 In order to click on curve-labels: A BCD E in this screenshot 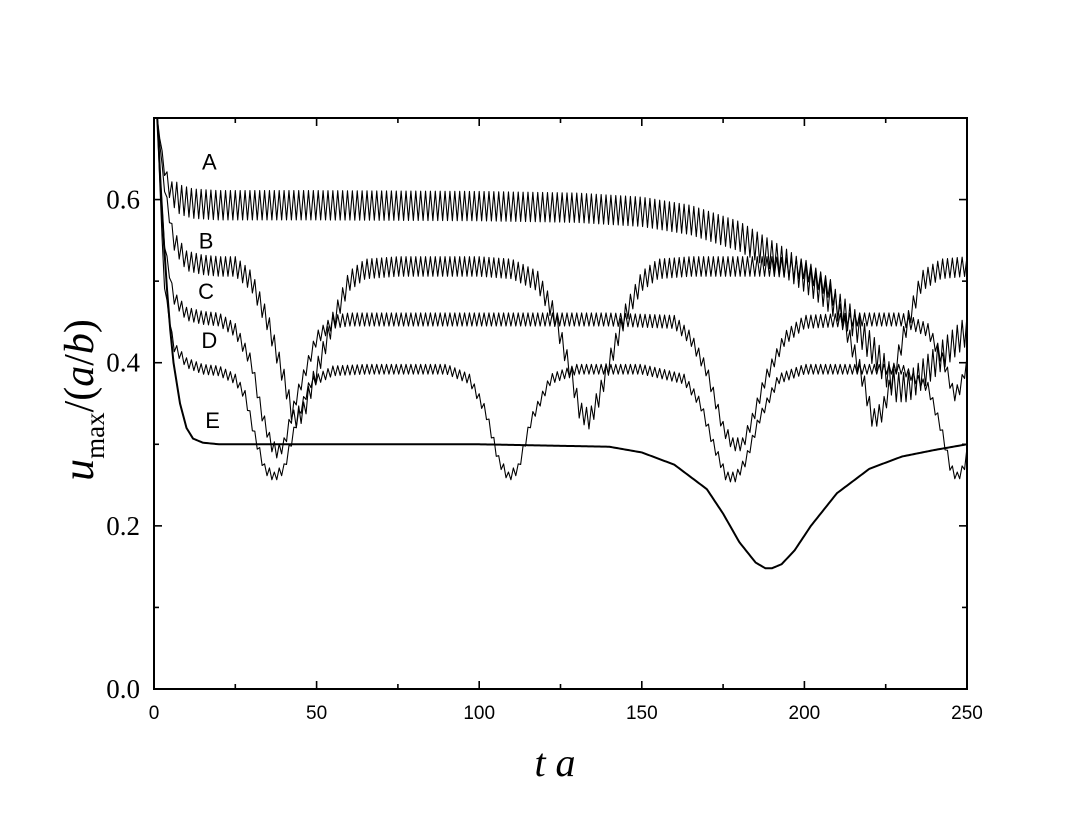, I will do `click(209, 291)`.